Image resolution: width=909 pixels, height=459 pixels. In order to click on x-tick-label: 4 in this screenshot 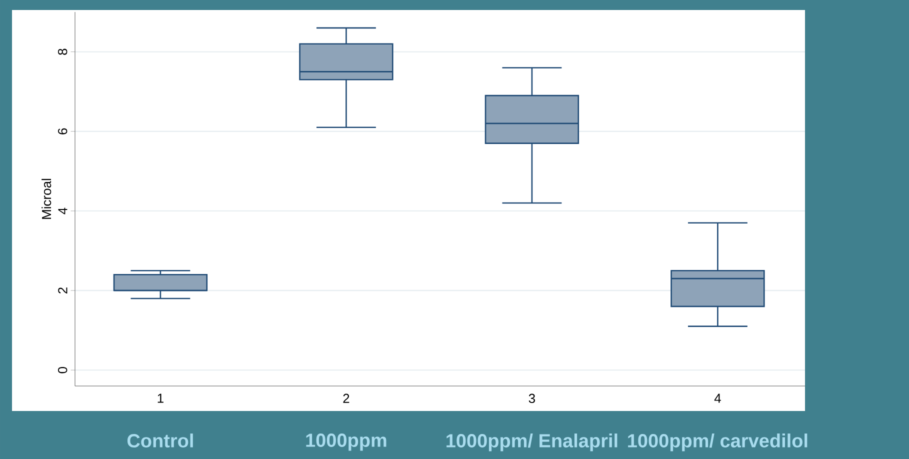, I will do `click(717, 398)`.